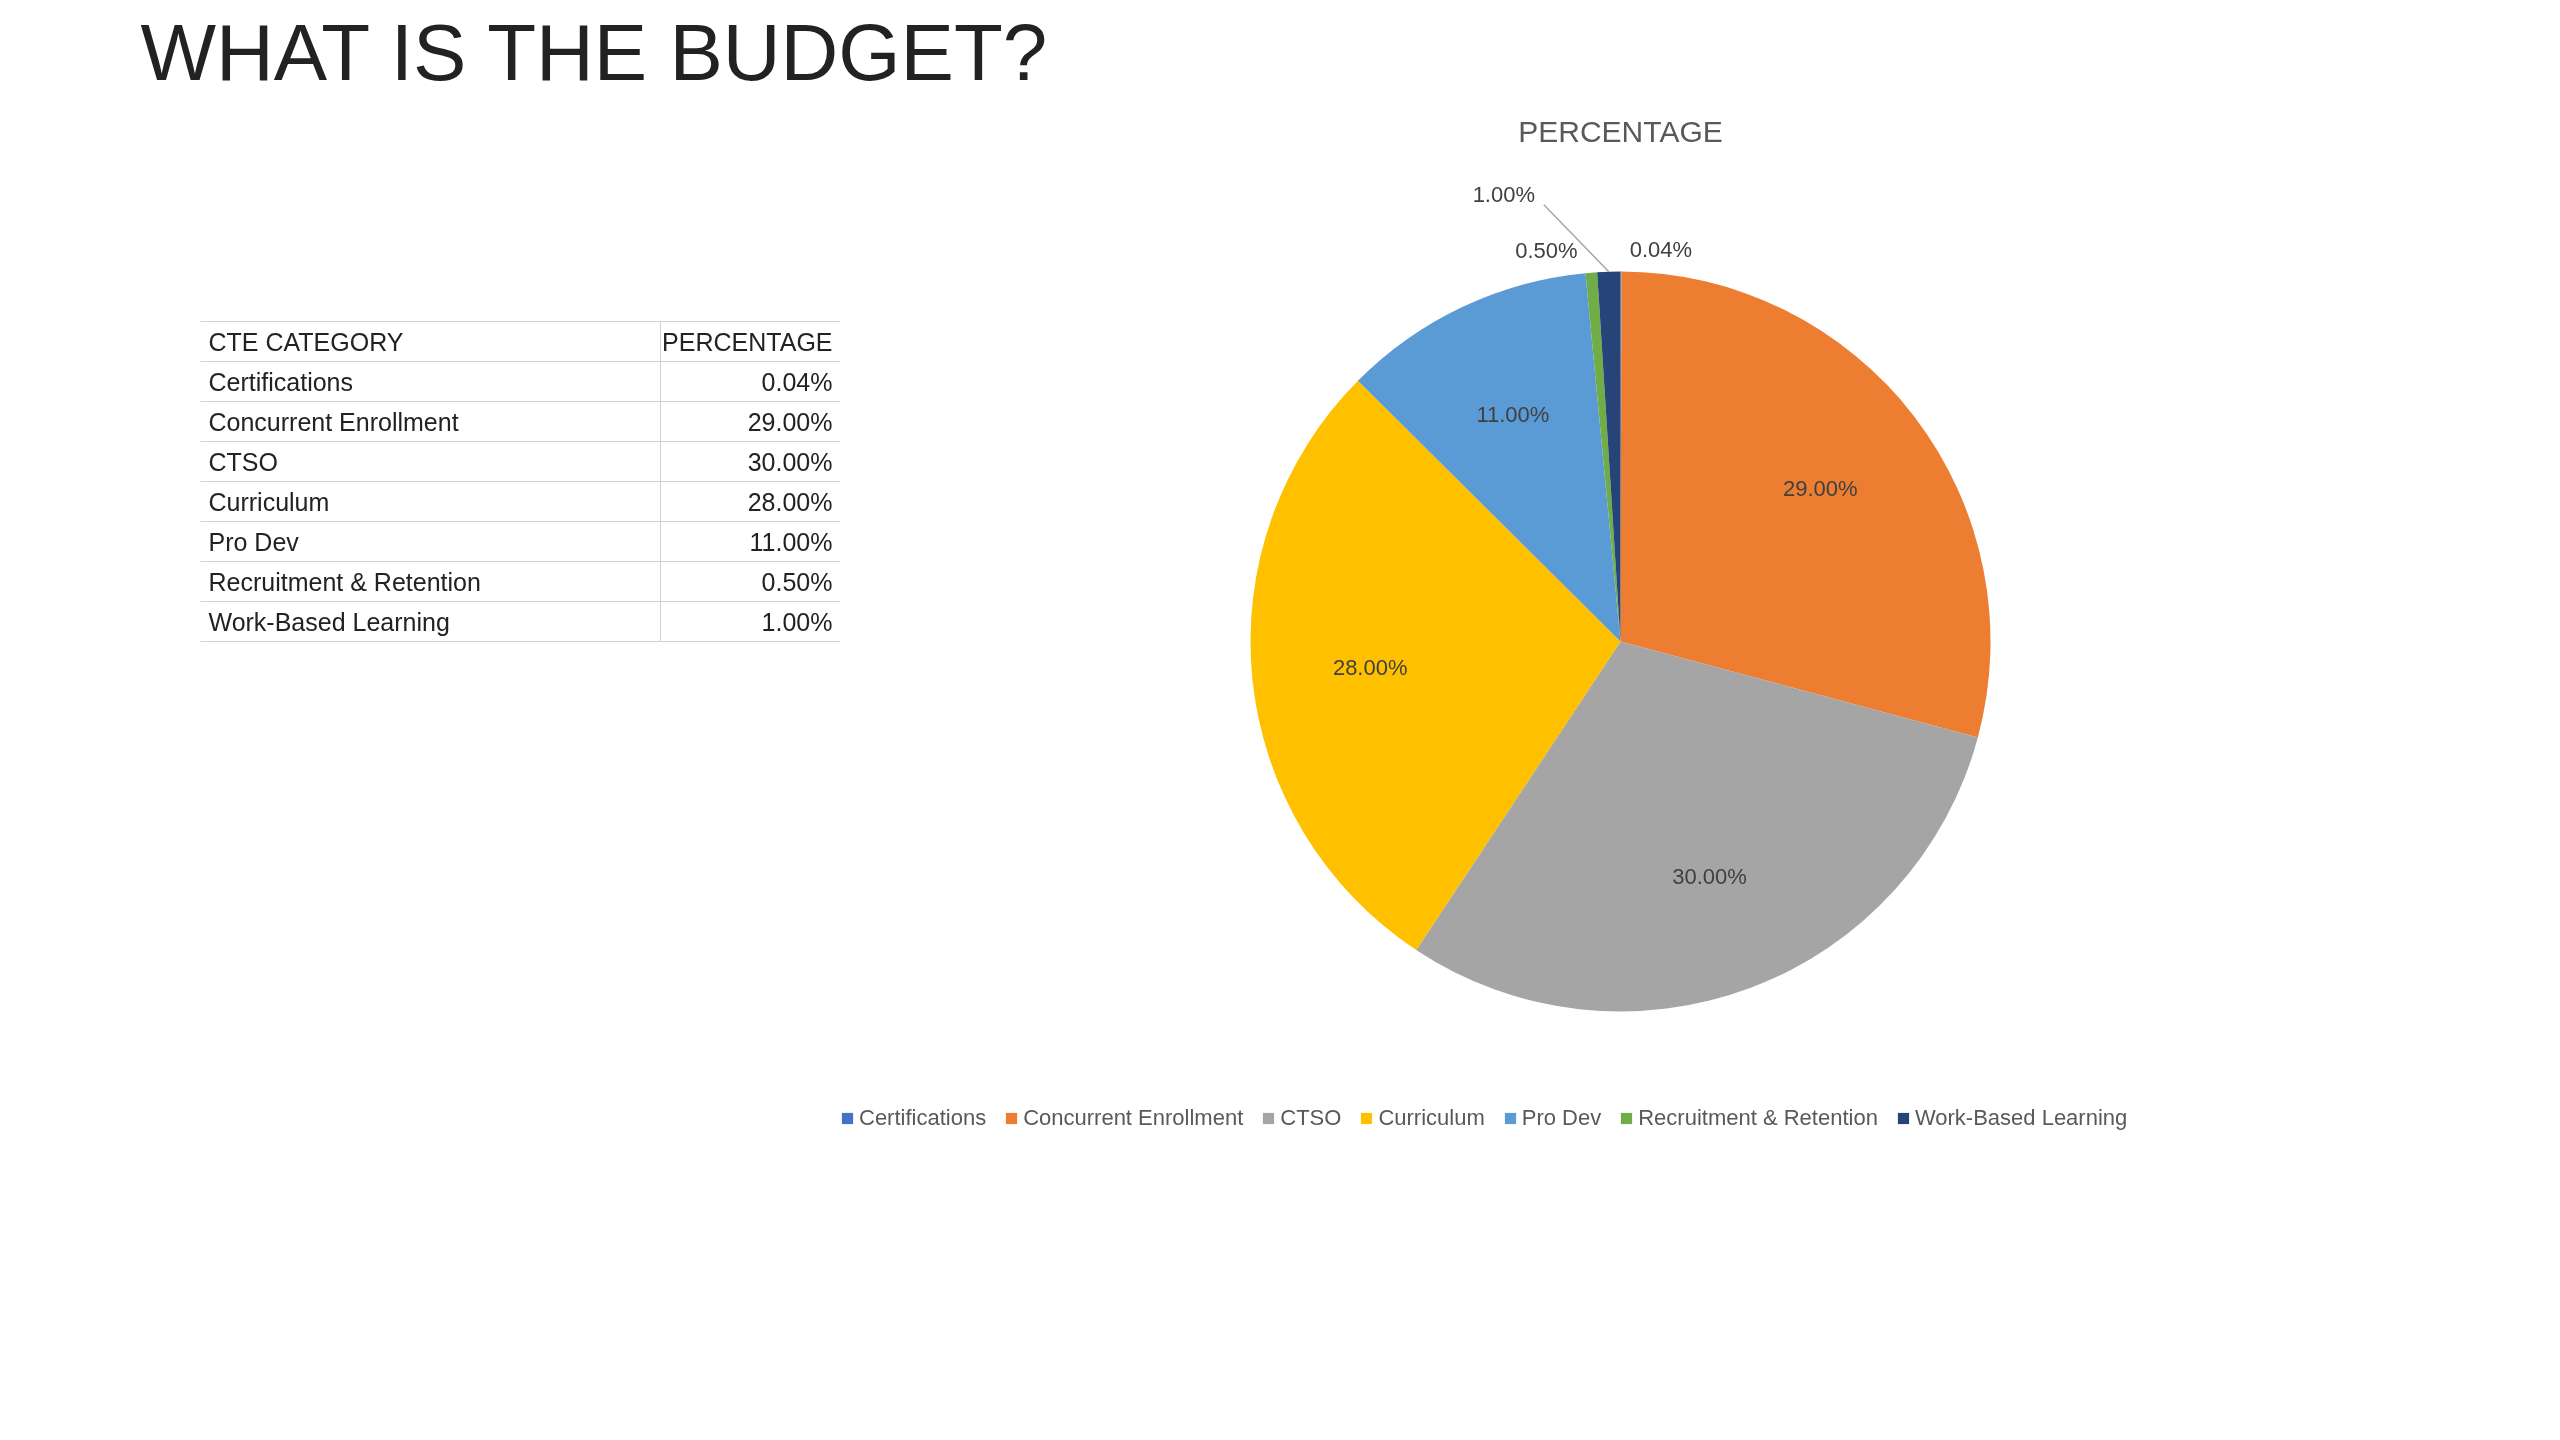 The height and width of the screenshot is (1440, 2560). I want to click on data-label: 28.00%, so click(1370, 667).